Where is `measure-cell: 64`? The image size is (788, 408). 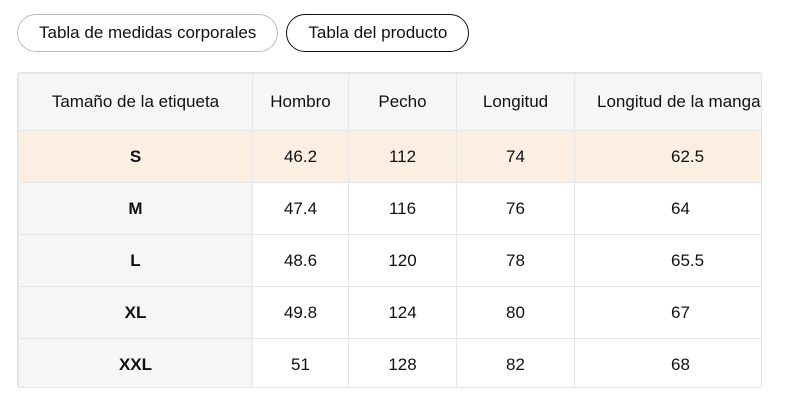 measure-cell: 64 is located at coordinates (667, 208).